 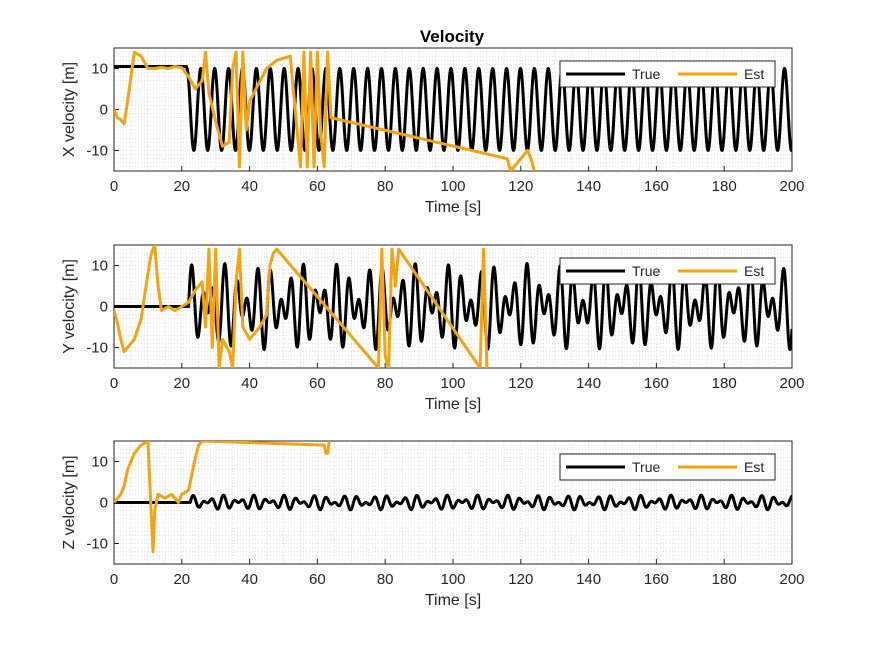 I want to click on panel-3-y-axis-label: Z velocity [m], so click(x=69, y=502).